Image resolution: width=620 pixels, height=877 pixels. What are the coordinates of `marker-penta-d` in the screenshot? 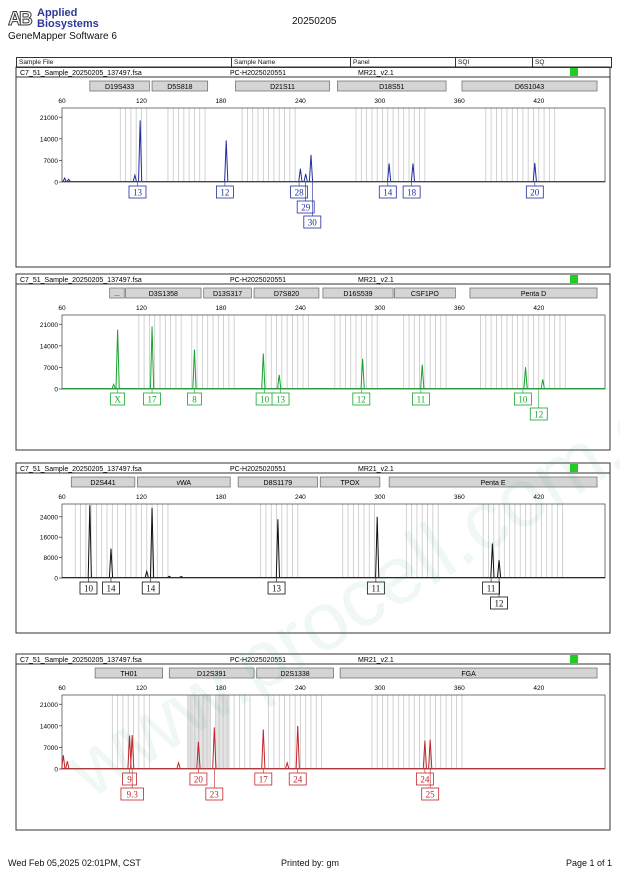 It's located at (533, 293).